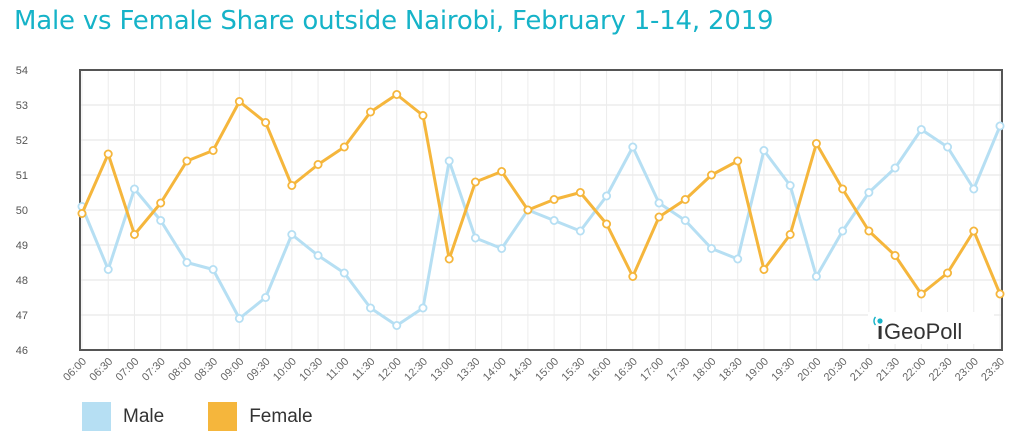 This screenshot has height=446, width=1024. What do you see at coordinates (442, 370) in the screenshot?
I see `x-tick-label: 13:00` at bounding box center [442, 370].